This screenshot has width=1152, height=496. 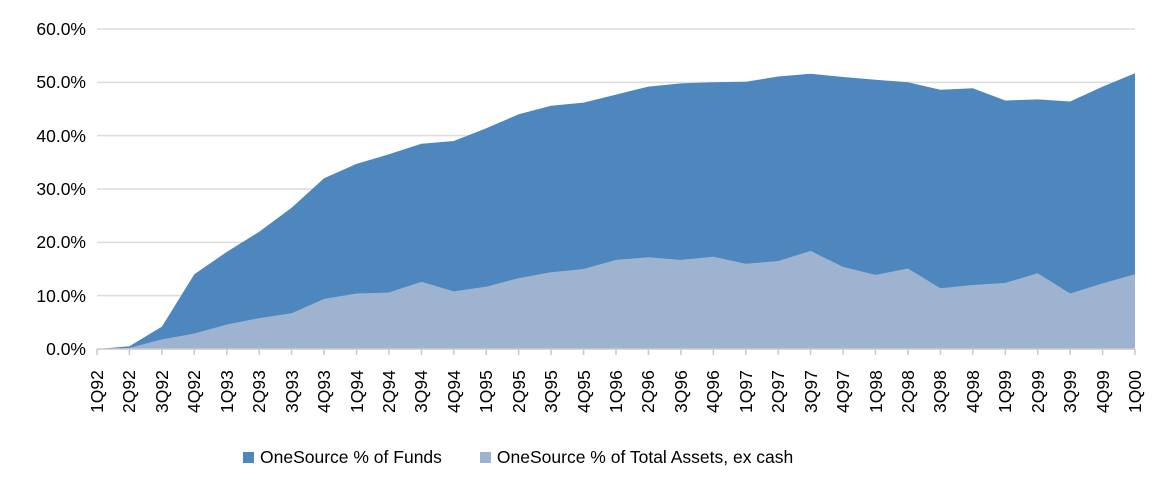 What do you see at coordinates (486, 391) in the screenshot?
I see `x-axis-tick-label: 1Q95` at bounding box center [486, 391].